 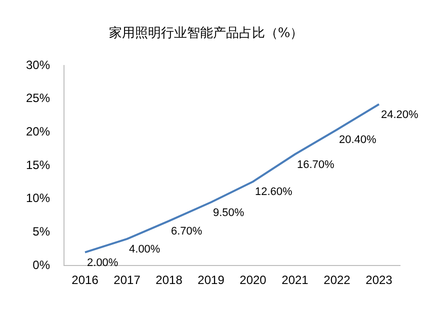 What do you see at coordinates (38, 165) in the screenshot?
I see `y-tick-label: 15%` at bounding box center [38, 165].